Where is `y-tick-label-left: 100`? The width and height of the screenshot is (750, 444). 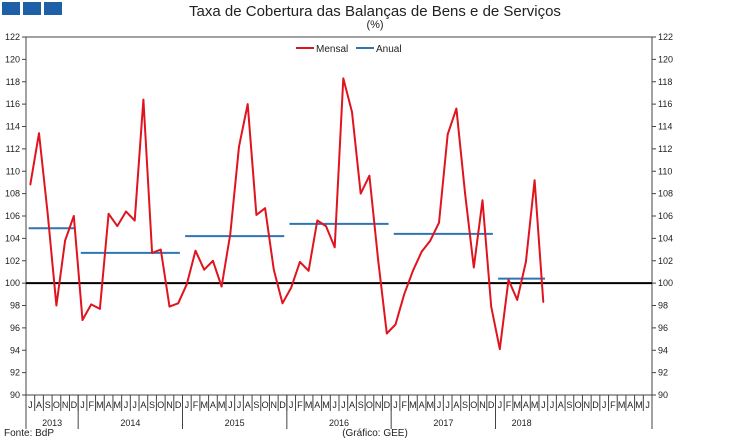
y-tick-label-left: 100 is located at coordinates (12, 283).